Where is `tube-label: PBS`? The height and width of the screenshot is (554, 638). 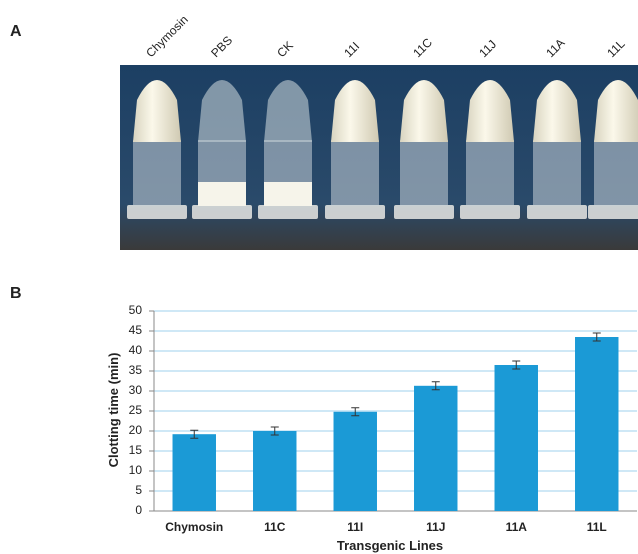 tube-label: PBS is located at coordinates (221, 46).